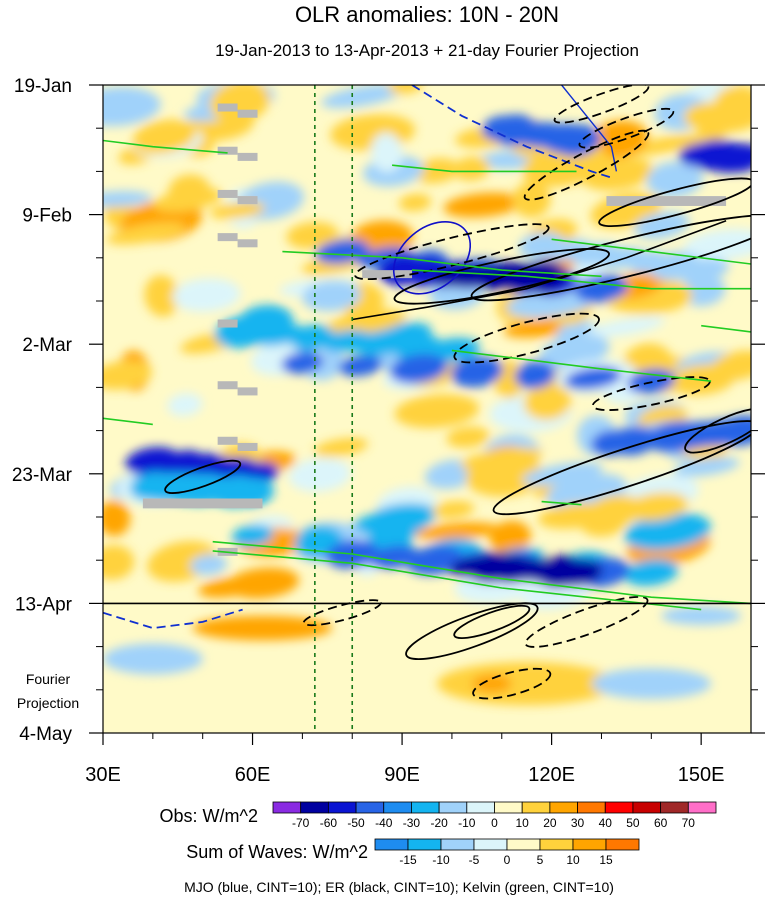  Describe the element at coordinates (301, 823) in the screenshot. I see `colorbar-level-label: -70` at that location.